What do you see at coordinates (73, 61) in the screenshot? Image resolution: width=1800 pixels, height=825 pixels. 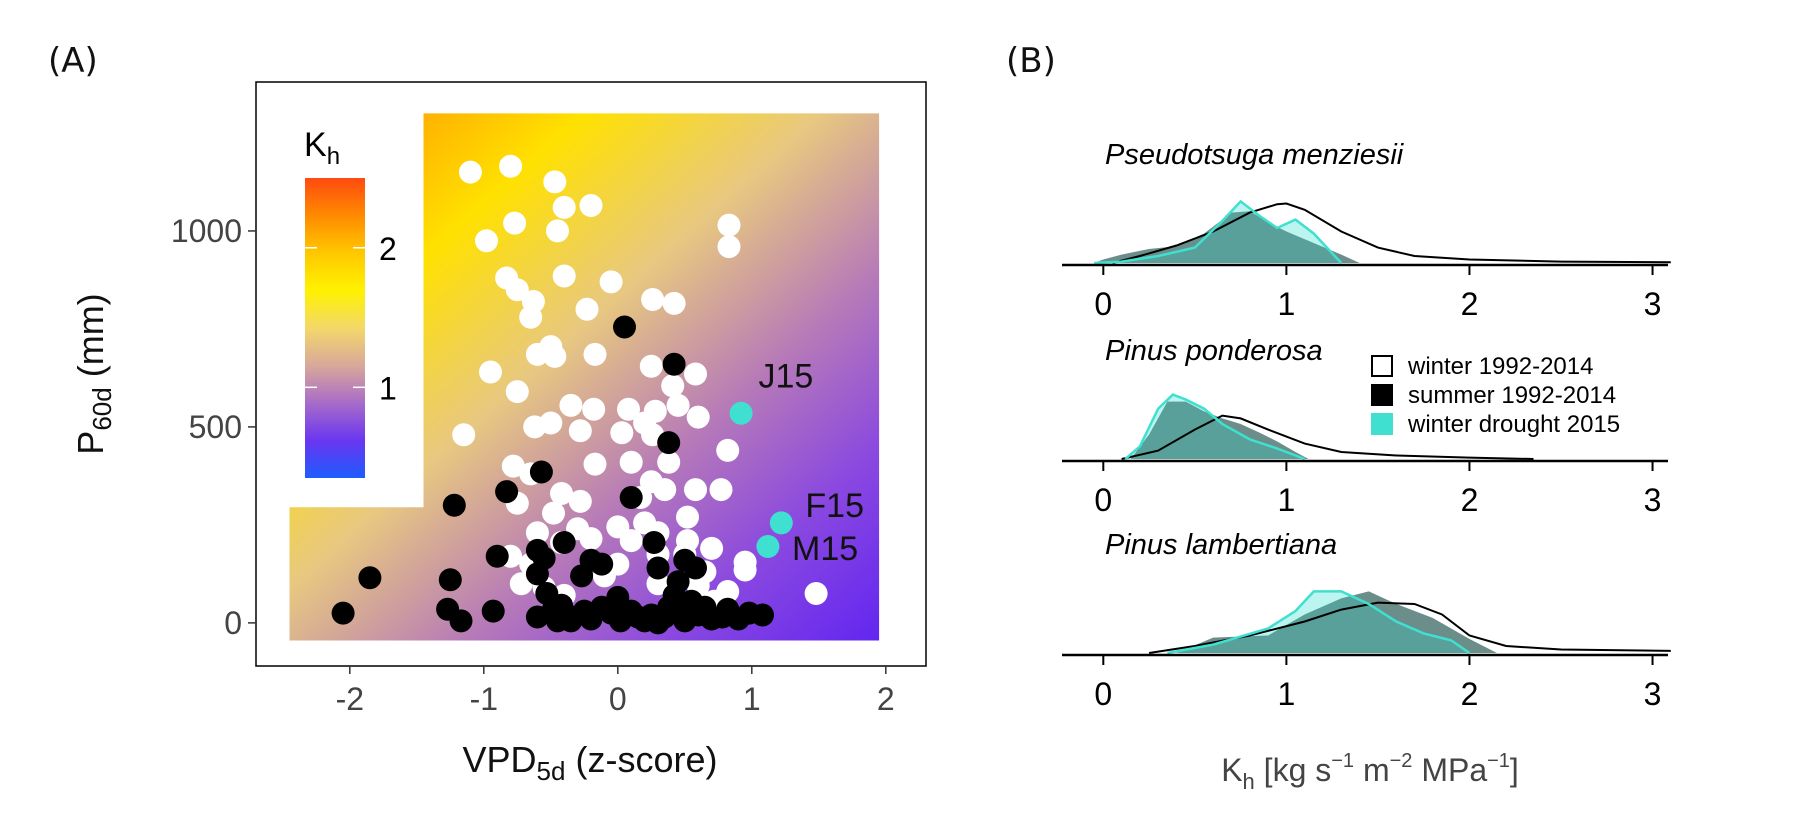 I see `panel-label-a: (A)` at bounding box center [73, 61].